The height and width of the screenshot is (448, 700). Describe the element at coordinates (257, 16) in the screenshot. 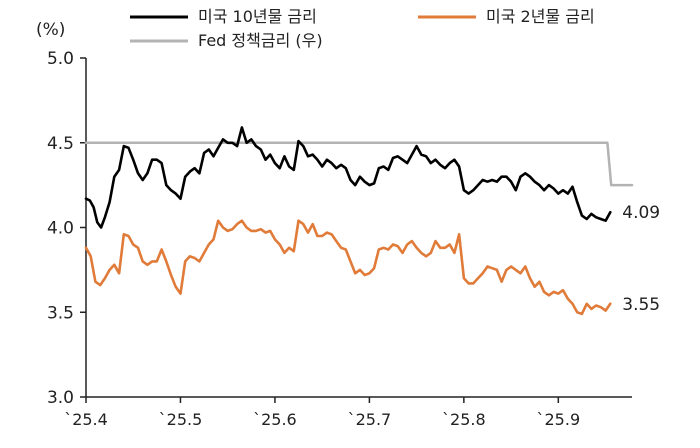

I see `legend-label-us10y: 미국 10년물 금리` at that location.